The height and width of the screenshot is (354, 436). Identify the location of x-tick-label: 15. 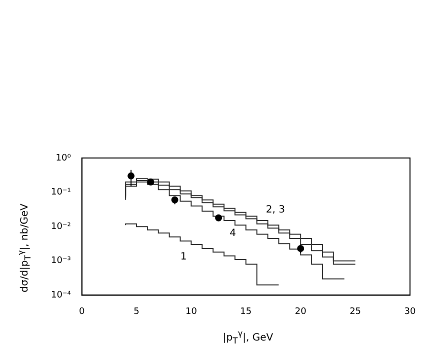
(246, 311).